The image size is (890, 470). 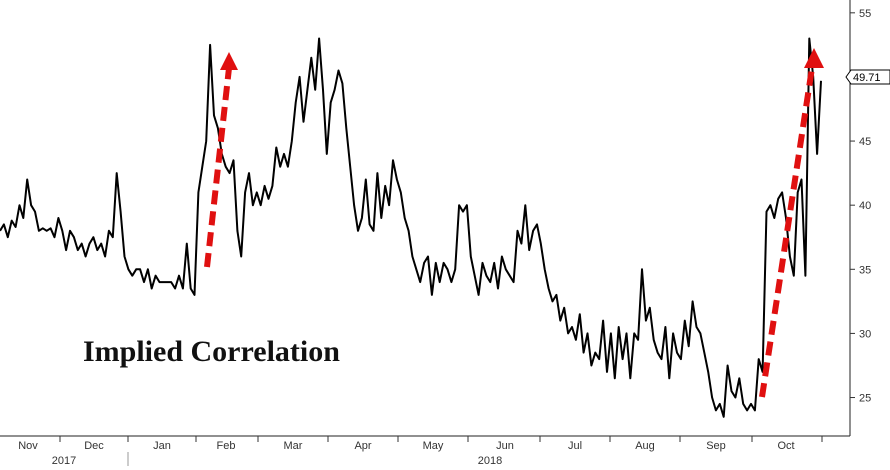 I want to click on y-tick-label: 45, so click(x=865, y=142).